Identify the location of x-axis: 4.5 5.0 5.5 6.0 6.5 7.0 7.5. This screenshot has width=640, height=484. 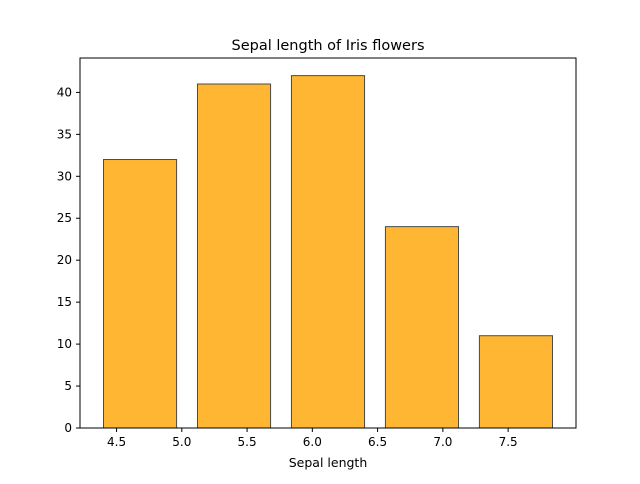
(312, 438).